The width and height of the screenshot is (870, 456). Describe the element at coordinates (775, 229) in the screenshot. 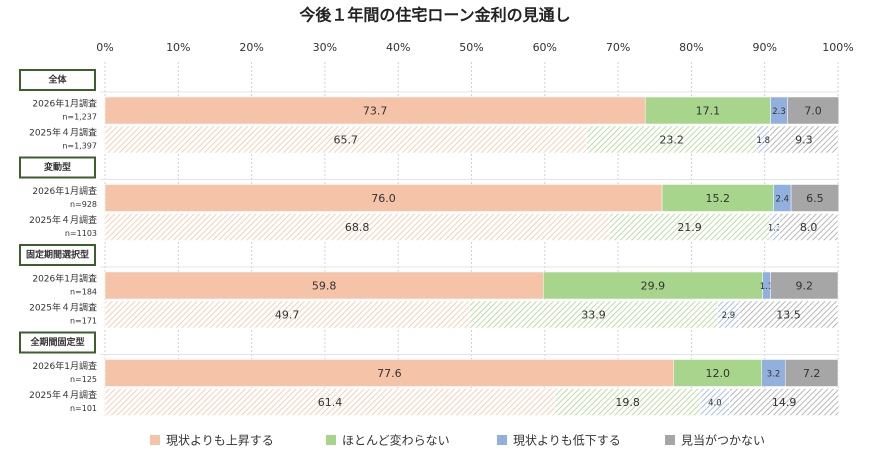

I see `value-label: 1.3` at that location.